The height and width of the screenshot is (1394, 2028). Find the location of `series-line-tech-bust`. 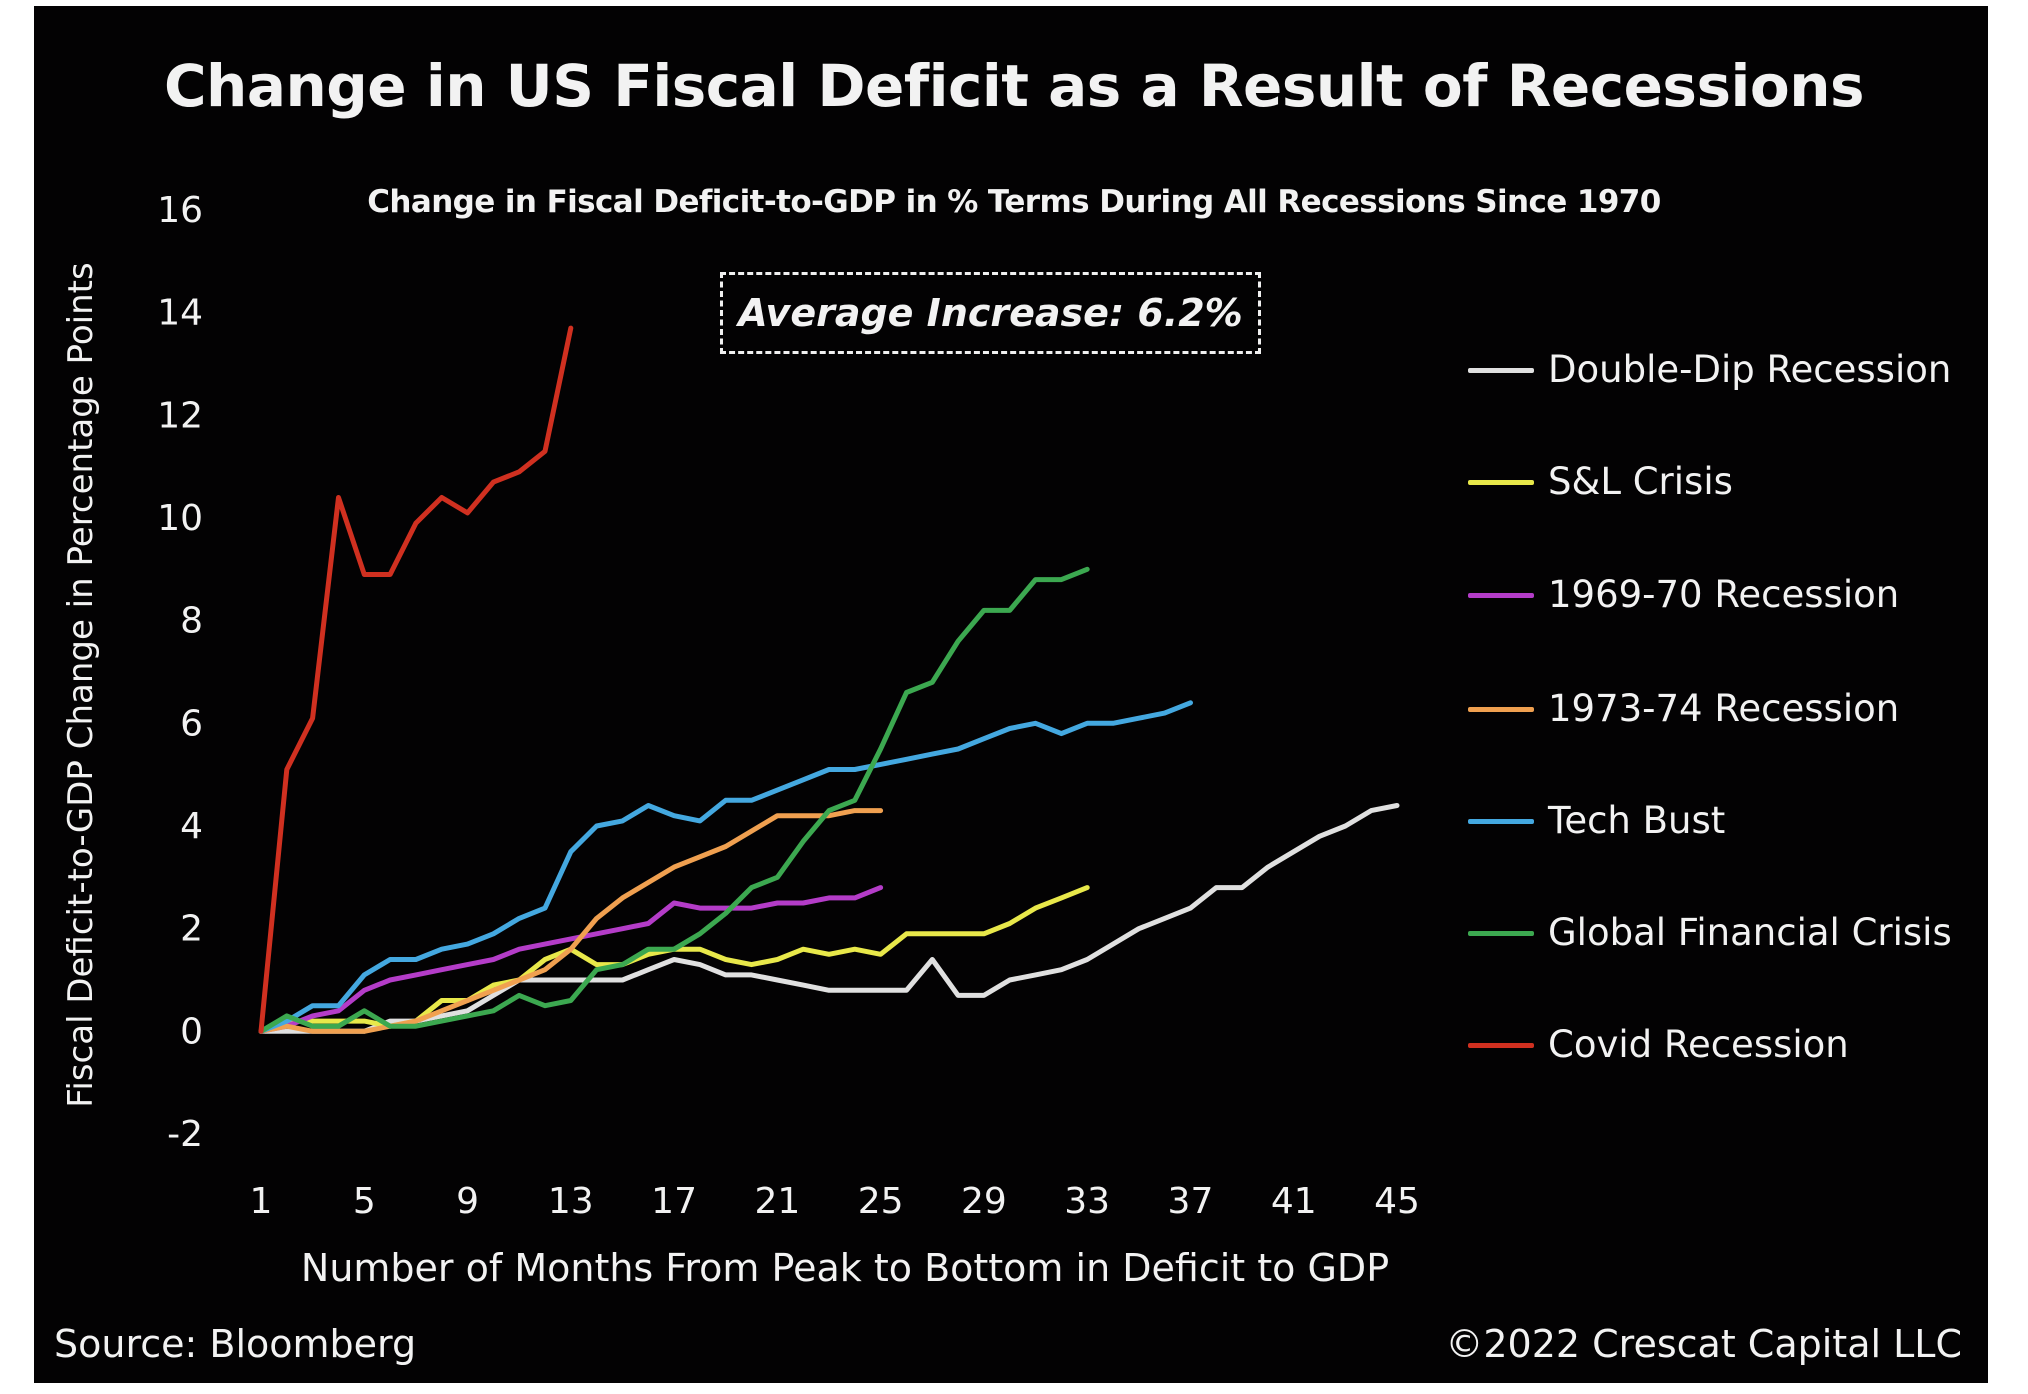

series-line-tech-bust is located at coordinates (725, 867).